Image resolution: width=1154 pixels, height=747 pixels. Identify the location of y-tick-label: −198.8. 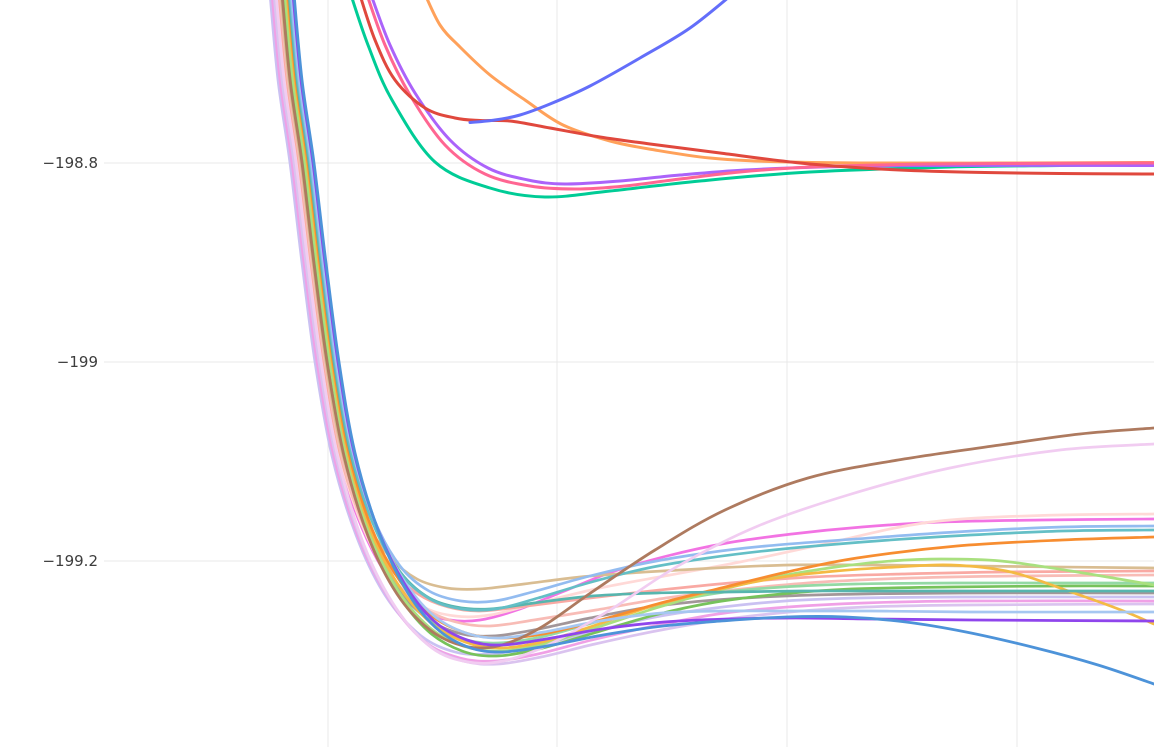
(70, 163).